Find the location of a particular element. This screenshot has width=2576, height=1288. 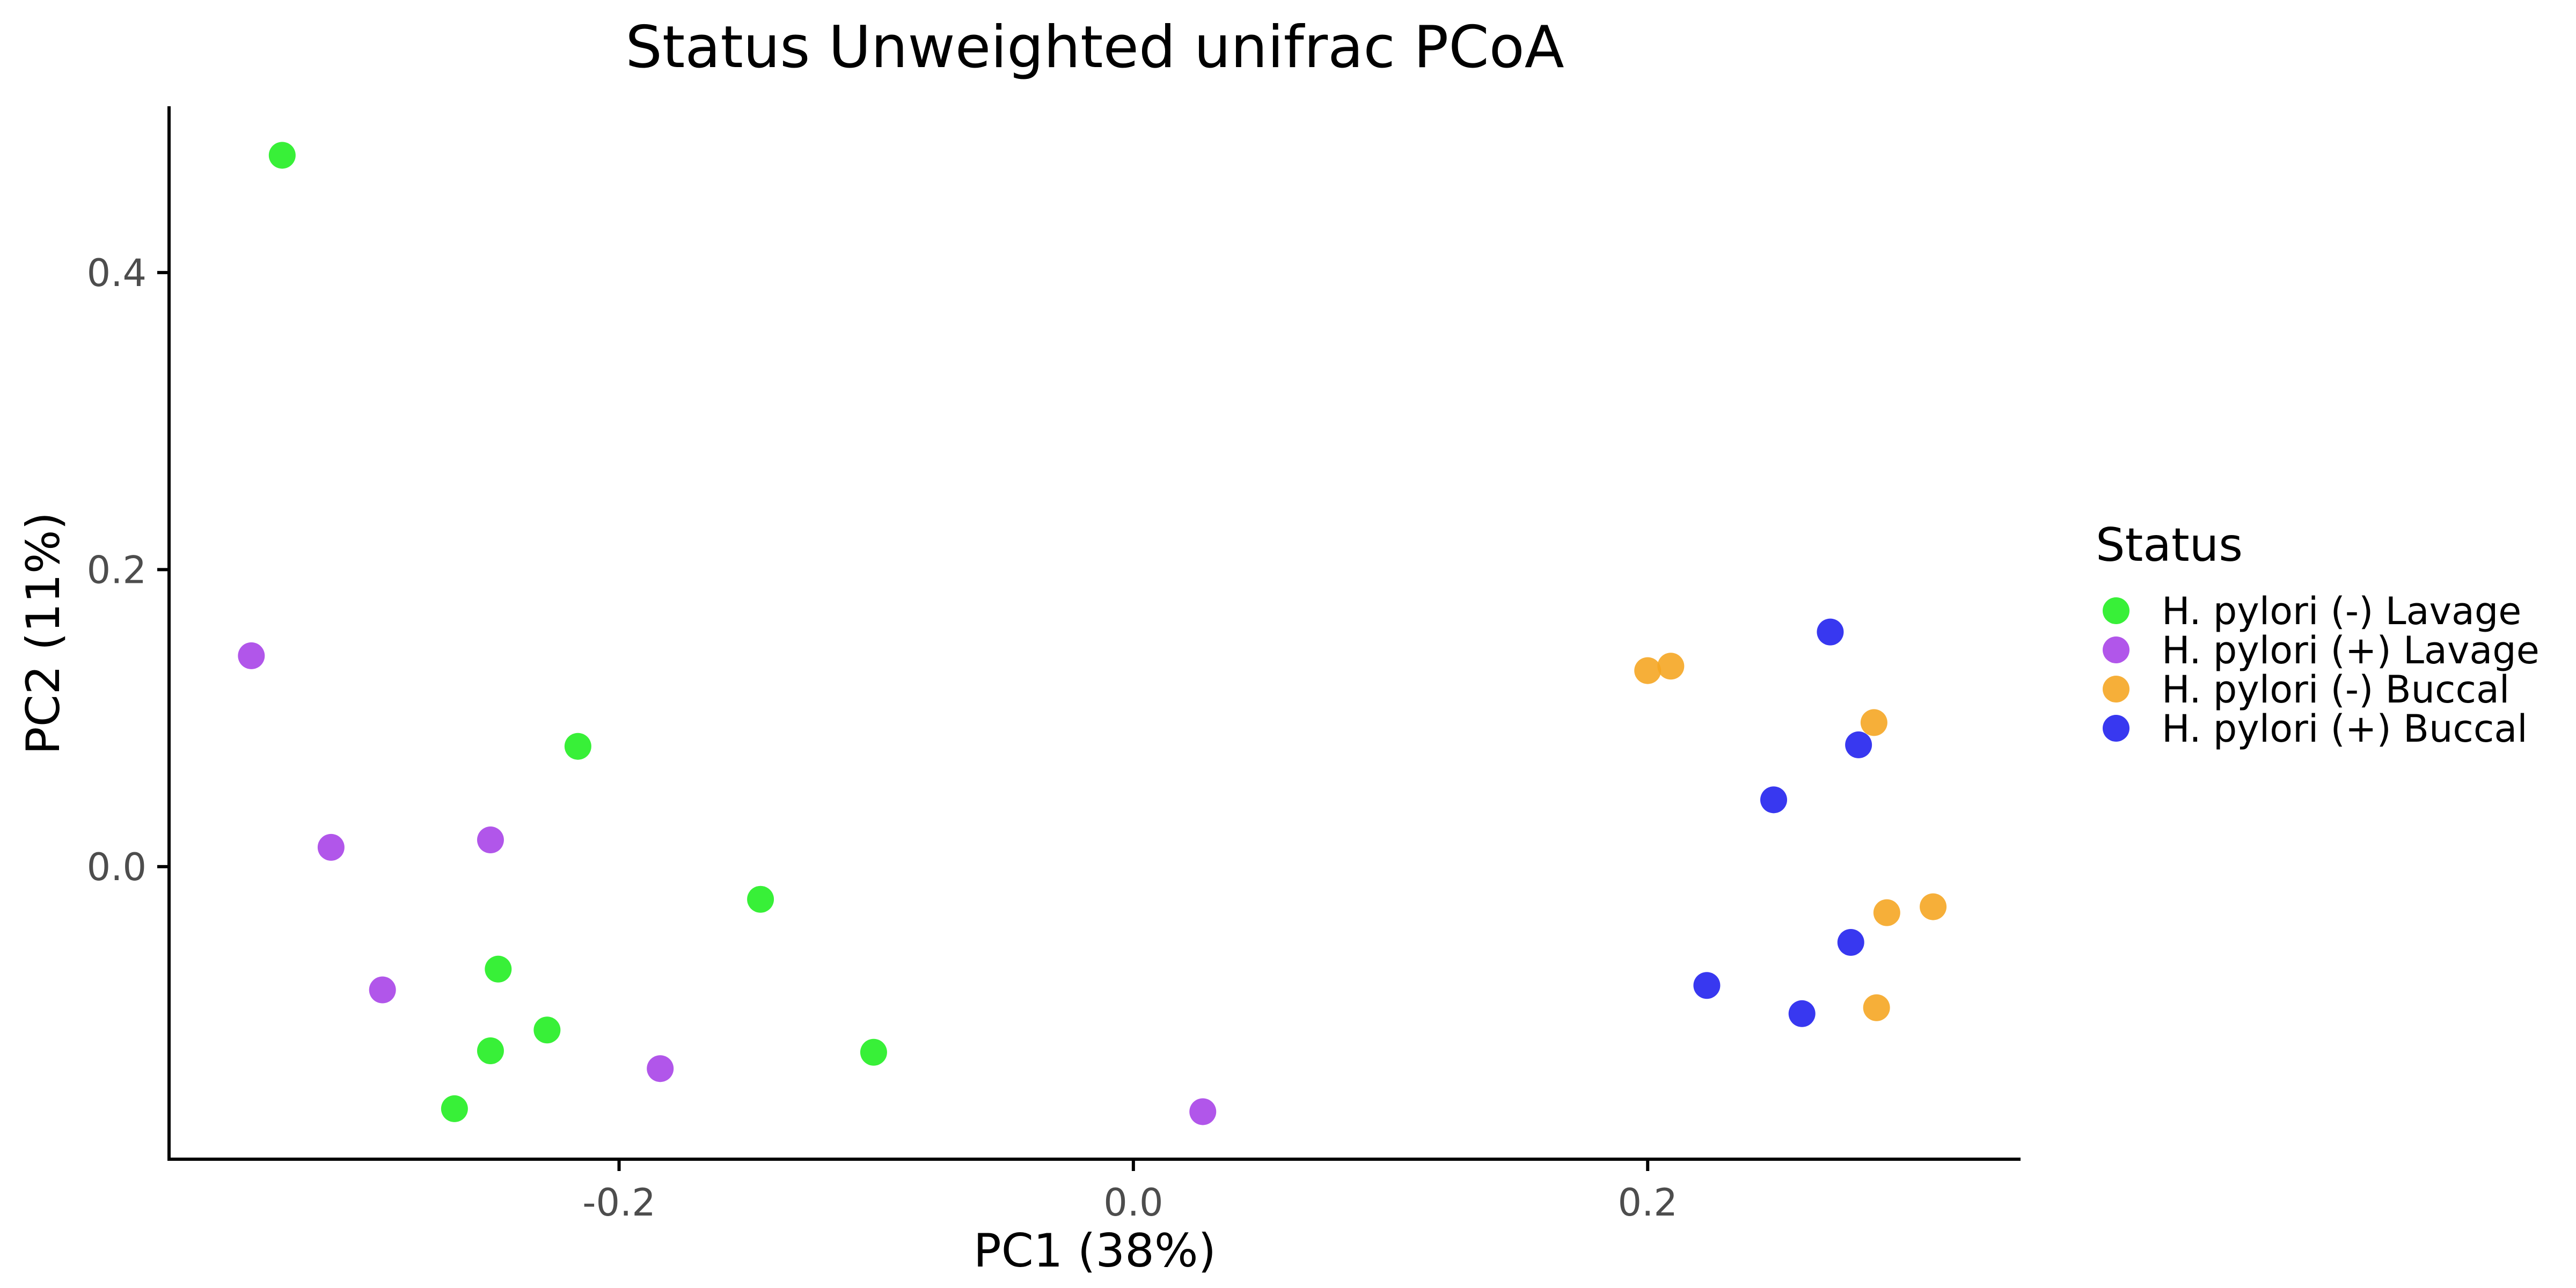

y-axis-ticks: 0.0 0.2 0.4 is located at coordinates (128, 570).